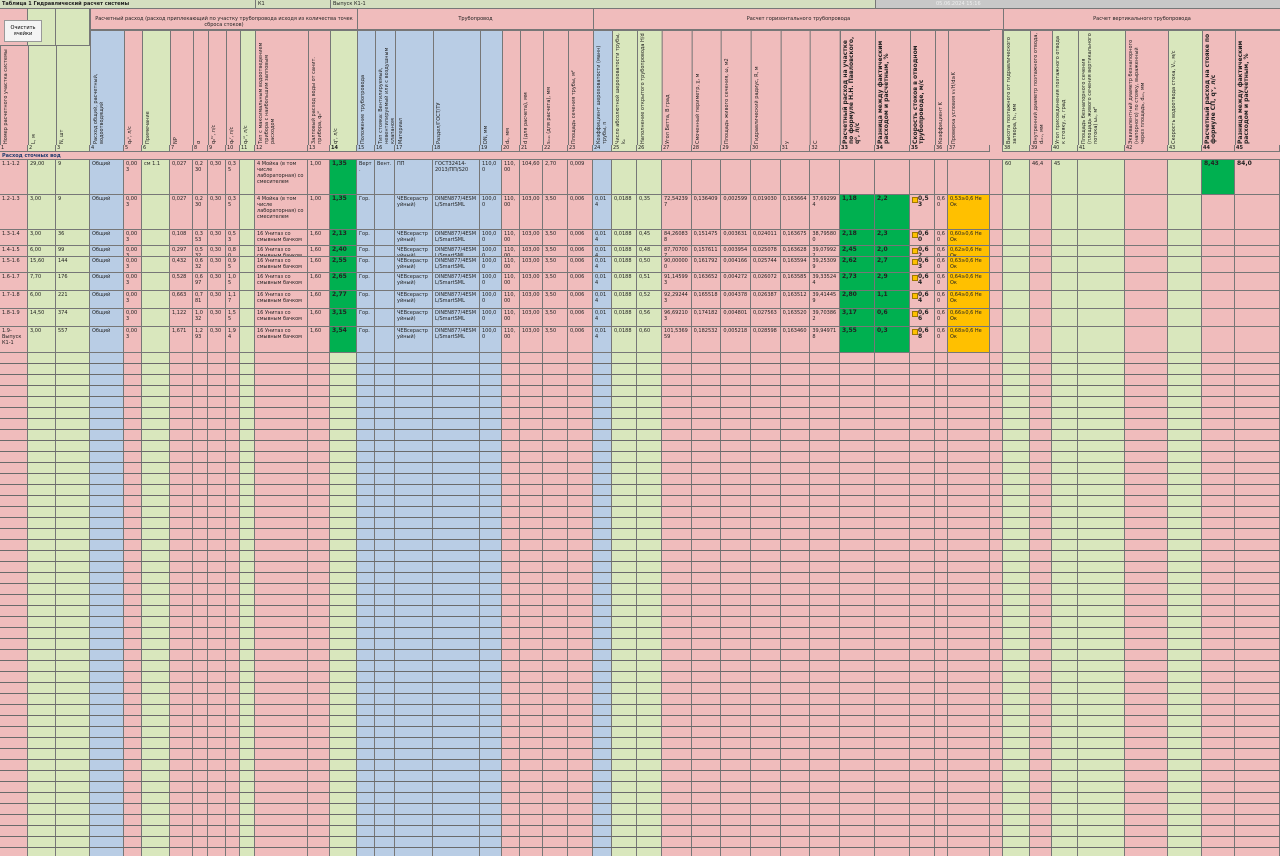 This screenshot has height=856, width=1280. What do you see at coordinates (42, 251) in the screenshot?
I see `cell: 6,00` at bounding box center [42, 251].